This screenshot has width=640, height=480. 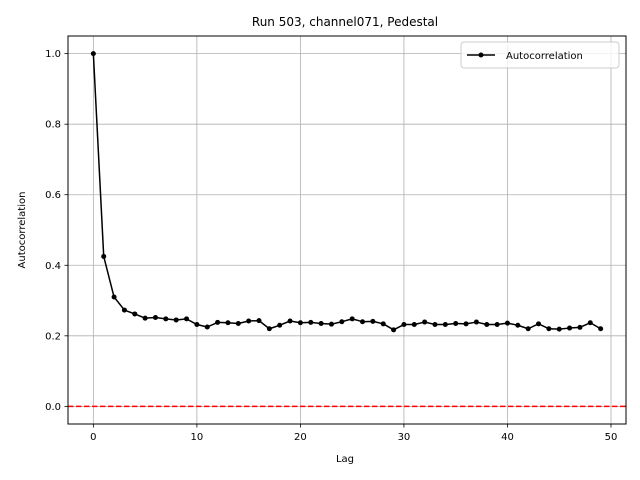 What do you see at coordinates (507, 437) in the screenshot?
I see `x-tick-label: 40` at bounding box center [507, 437].